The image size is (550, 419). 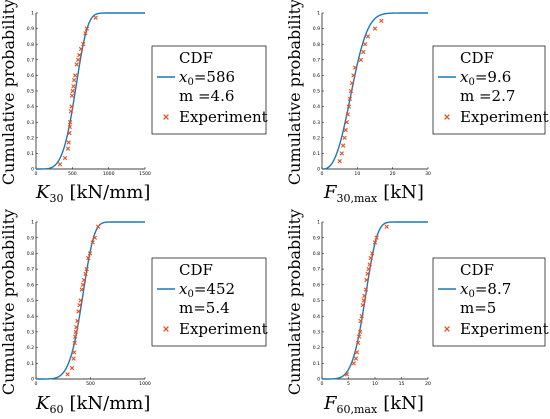 I want to click on legend-m-label: m=5, so click(x=478, y=308).